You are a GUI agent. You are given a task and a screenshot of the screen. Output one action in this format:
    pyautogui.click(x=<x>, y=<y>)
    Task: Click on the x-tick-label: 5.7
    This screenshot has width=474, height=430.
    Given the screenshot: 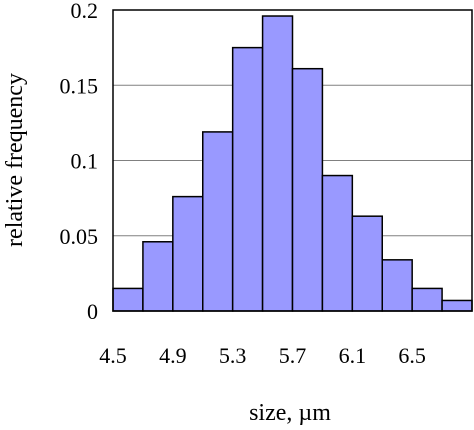 What is the action you would take?
    pyautogui.click(x=293, y=355)
    